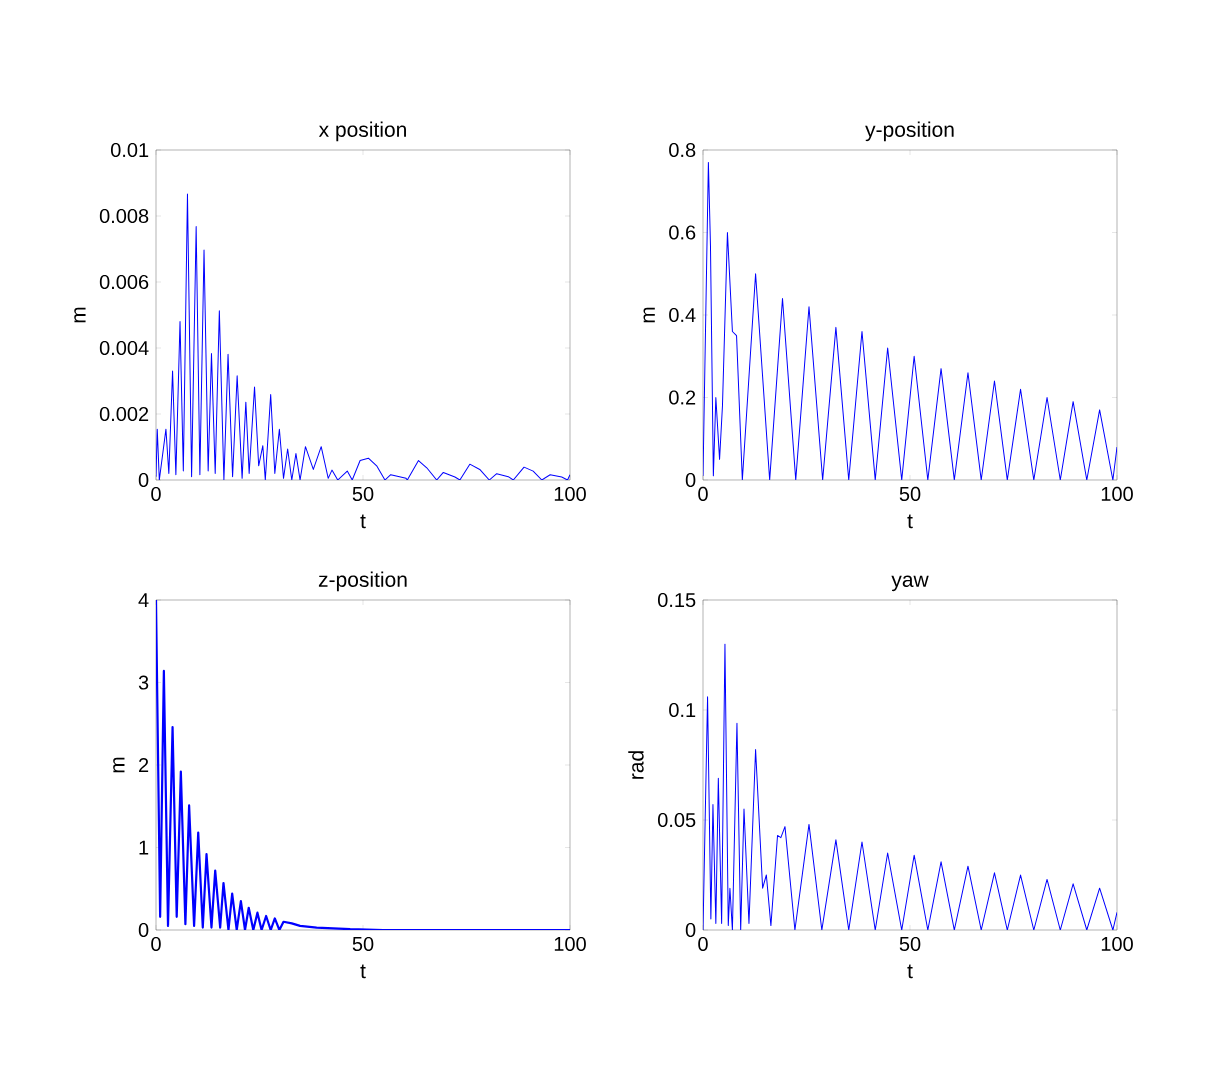 This screenshot has width=1218, height=1071. Describe the element at coordinates (677, 820) in the screenshot. I see `y-tick-label: 0.05` at that location.